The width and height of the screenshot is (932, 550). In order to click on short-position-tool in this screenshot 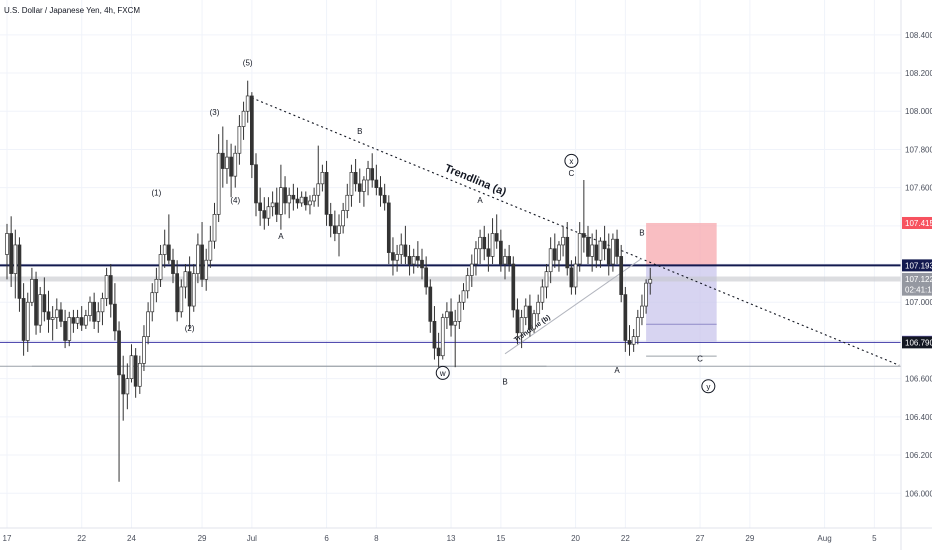, I will do `click(681, 289)`.